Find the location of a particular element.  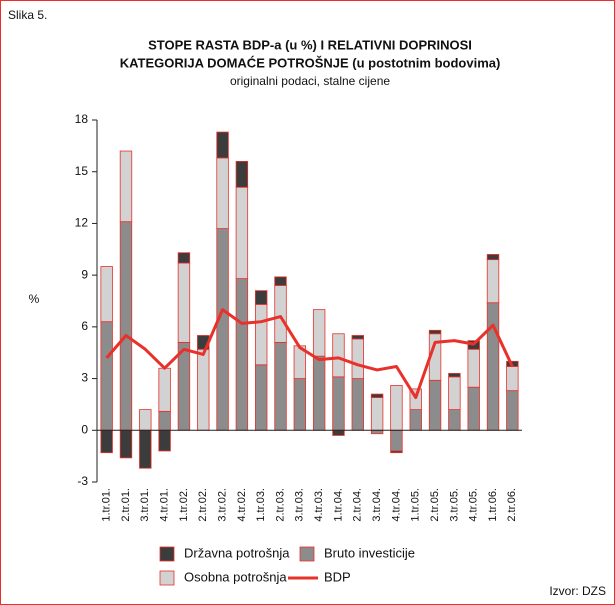

figure-label: Slika 5. is located at coordinates (27, 15).